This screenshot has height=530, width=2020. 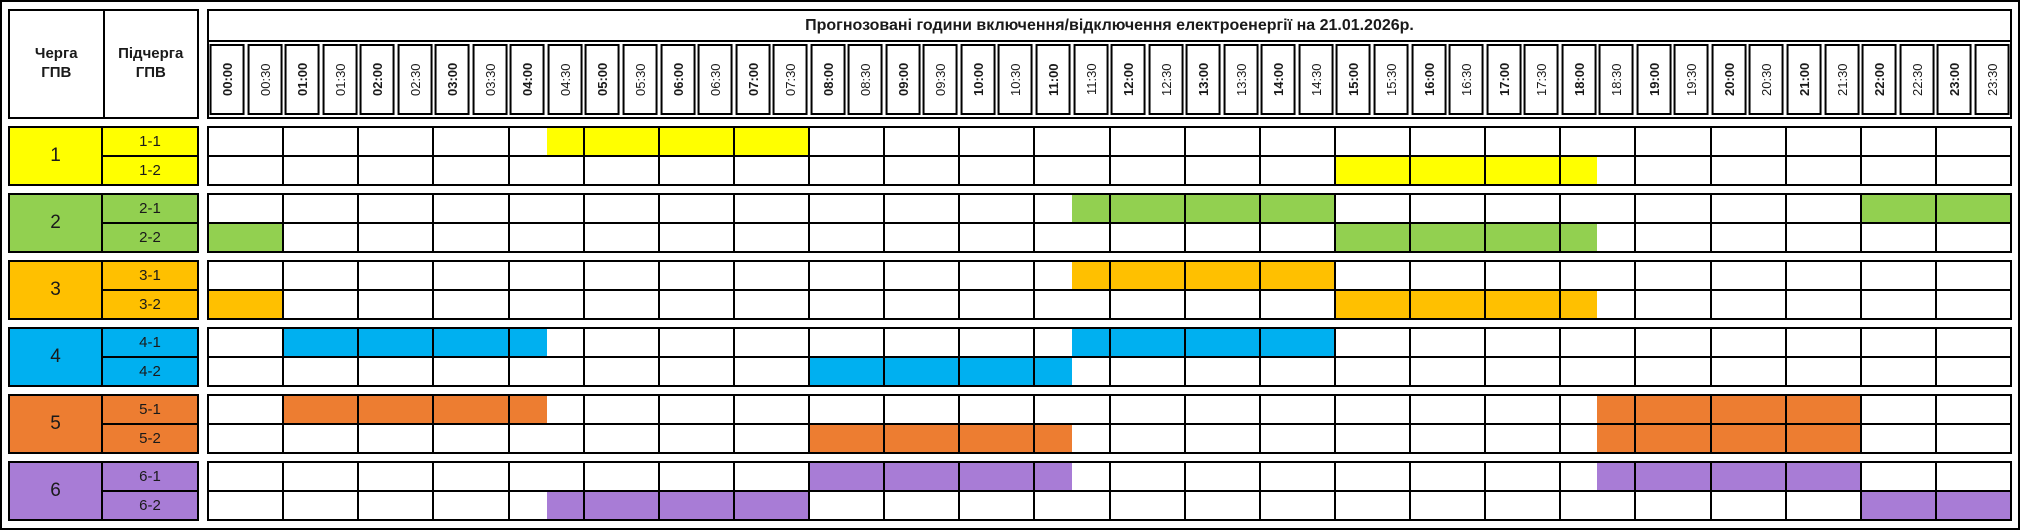 I want to click on time-cell-5-1-21:00, so click(x=1824, y=409).